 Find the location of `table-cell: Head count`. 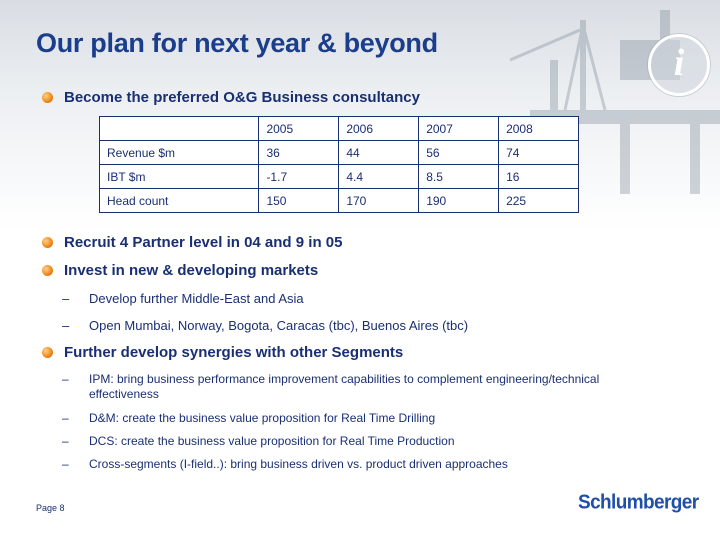

table-cell: Head count is located at coordinates (179, 200).